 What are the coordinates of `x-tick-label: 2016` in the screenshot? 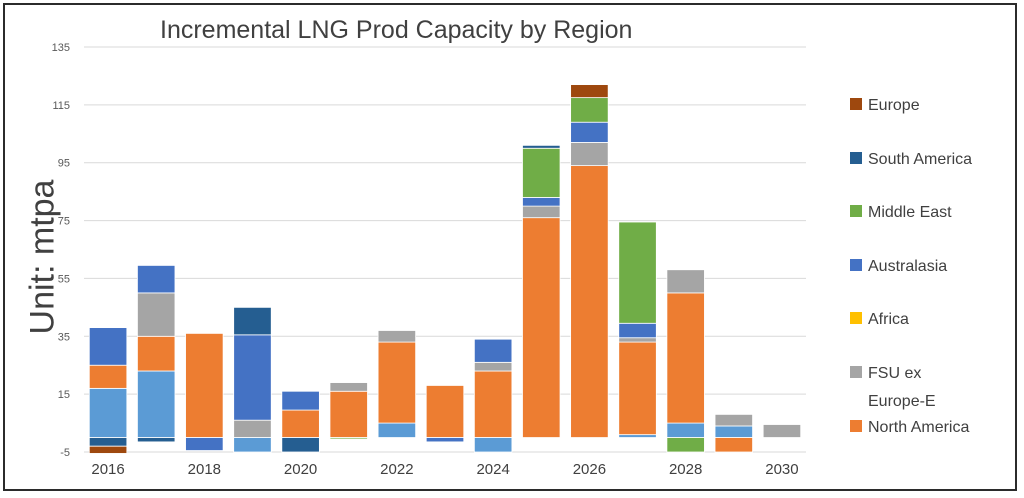 It's located at (107, 469).